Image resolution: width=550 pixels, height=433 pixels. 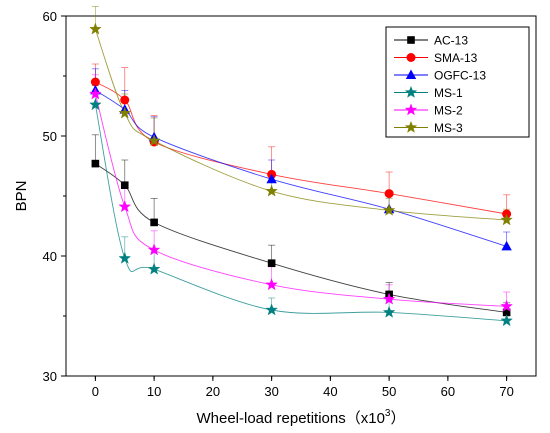 I want to click on legend-label-ms-3: MS-3, so click(x=448, y=128).